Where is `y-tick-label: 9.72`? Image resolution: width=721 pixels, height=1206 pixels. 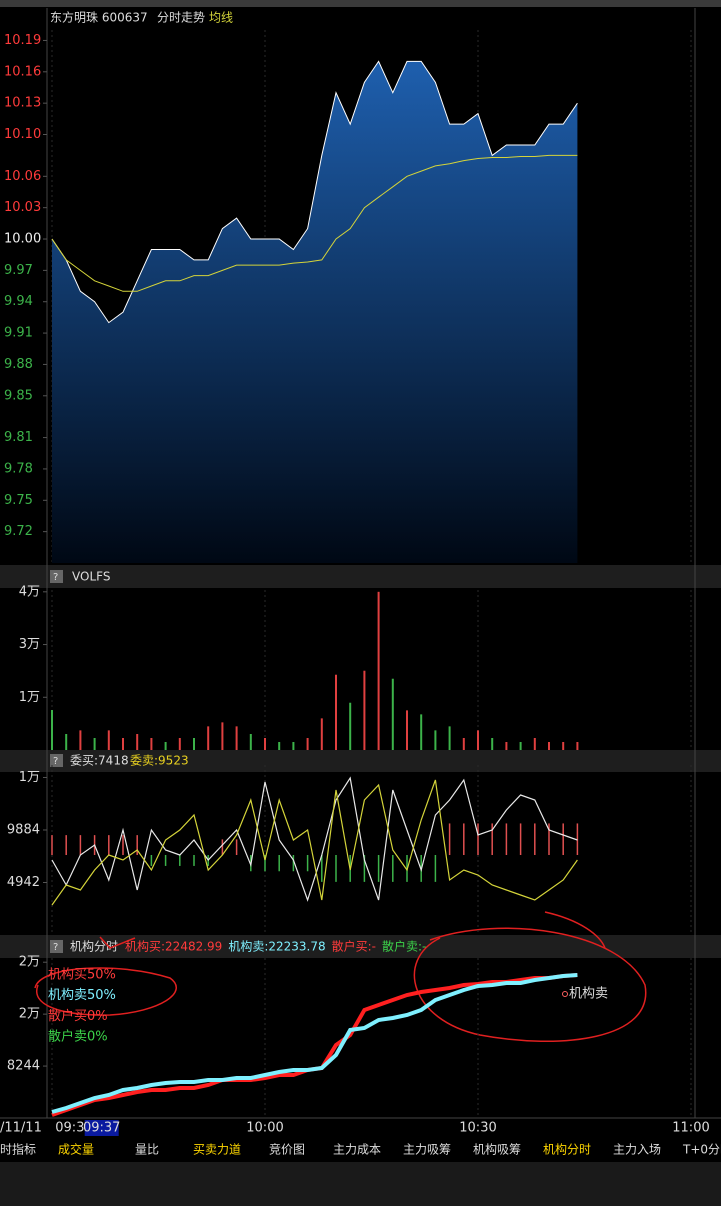 y-tick-label: 9.72 is located at coordinates (18, 531).